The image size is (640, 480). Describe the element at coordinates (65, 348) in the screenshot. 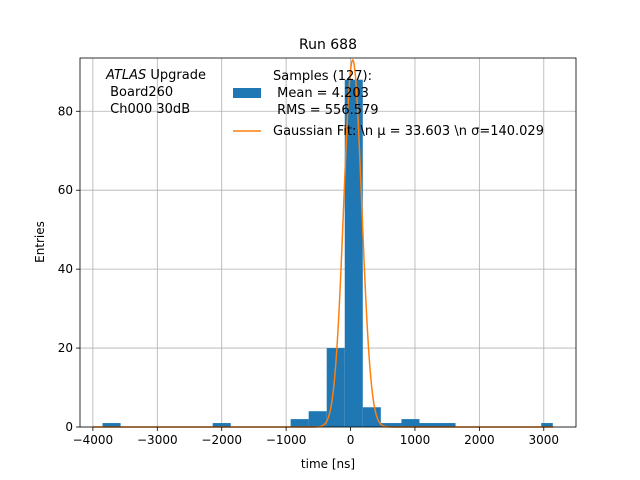

I see `y-tick-label: 20` at that location.